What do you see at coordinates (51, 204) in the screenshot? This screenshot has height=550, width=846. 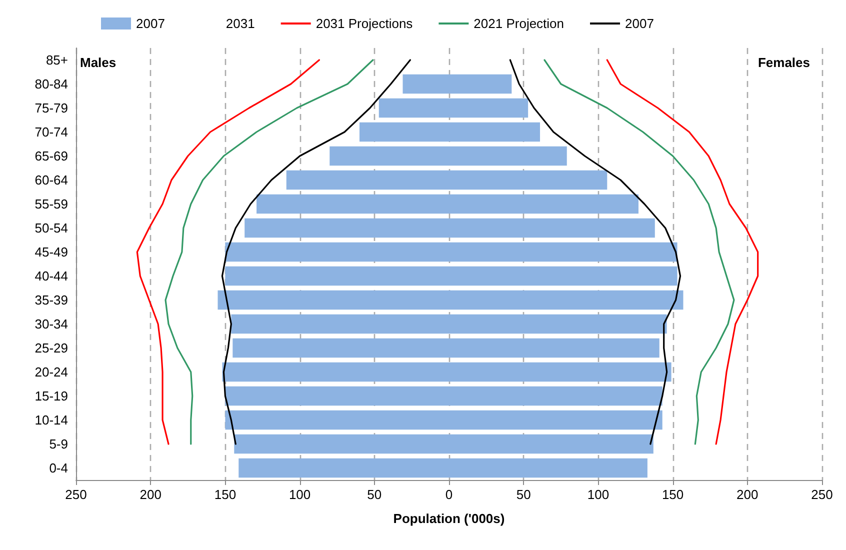 I see `y-tick-label: 55-59` at bounding box center [51, 204].